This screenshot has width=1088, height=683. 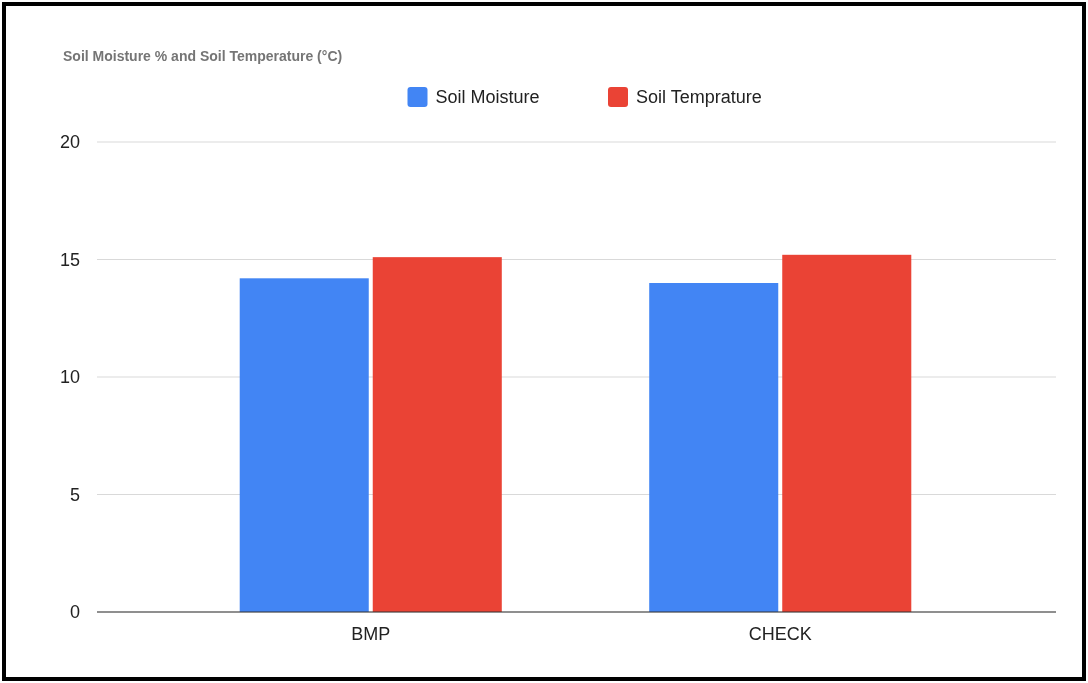 I want to click on y-tick-label: 20, so click(x=69, y=142).